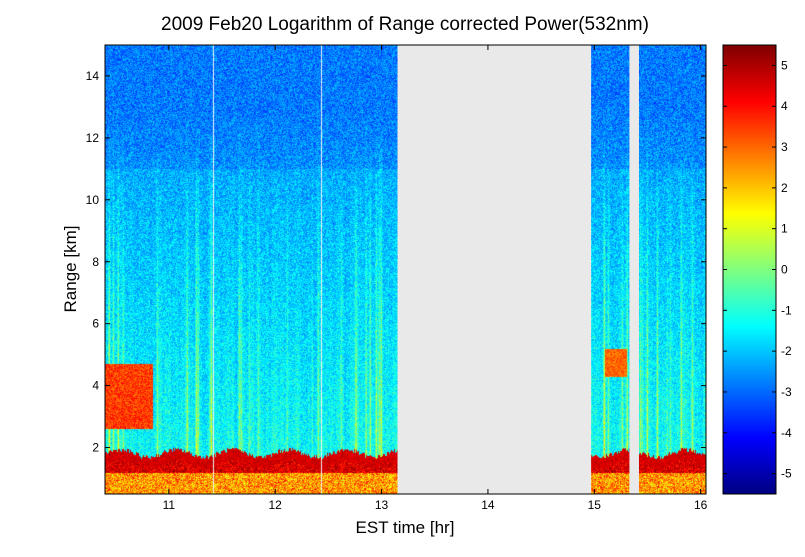 The width and height of the screenshot is (805, 557). I want to click on colorbar-tick-label: 2, so click(784, 188).